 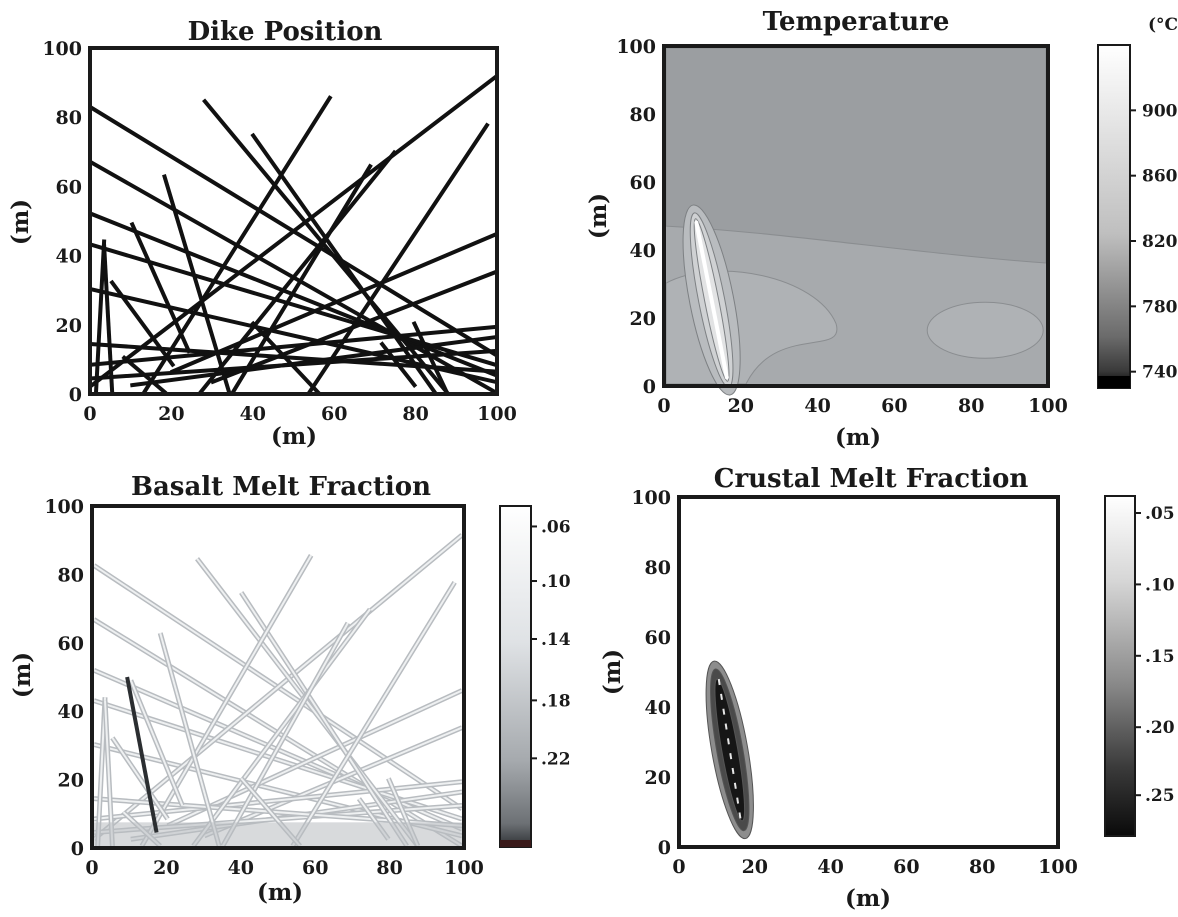 I want to click on basalt-ytick: 40, so click(x=71, y=712).